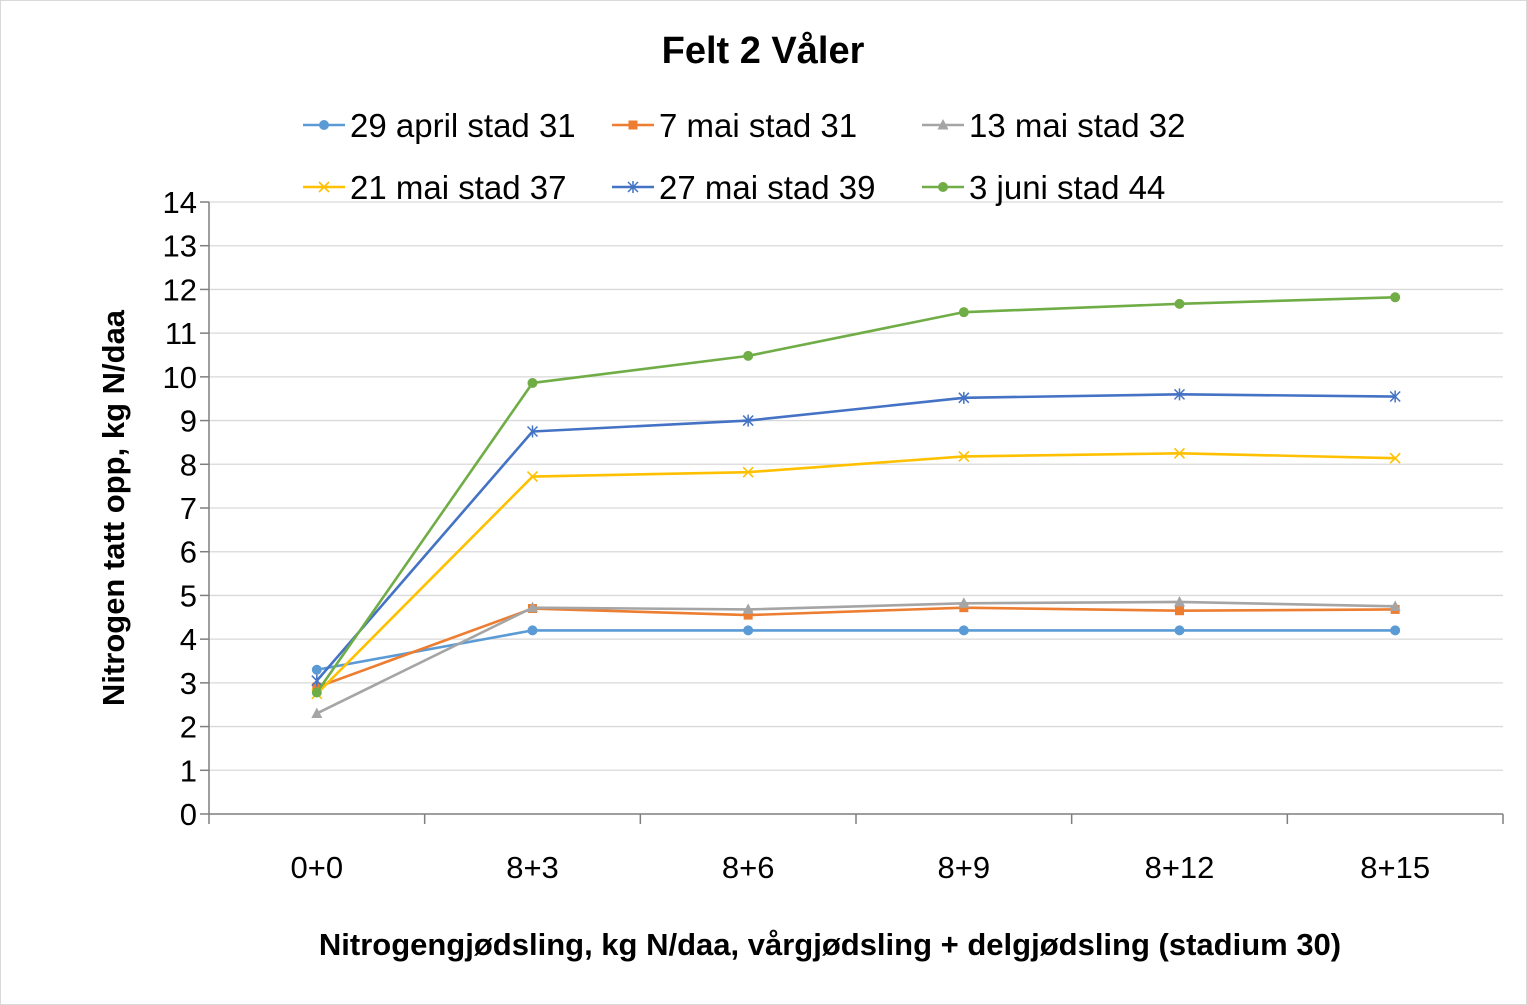  What do you see at coordinates (188, 727) in the screenshot?
I see `y-tick-label: 2` at bounding box center [188, 727].